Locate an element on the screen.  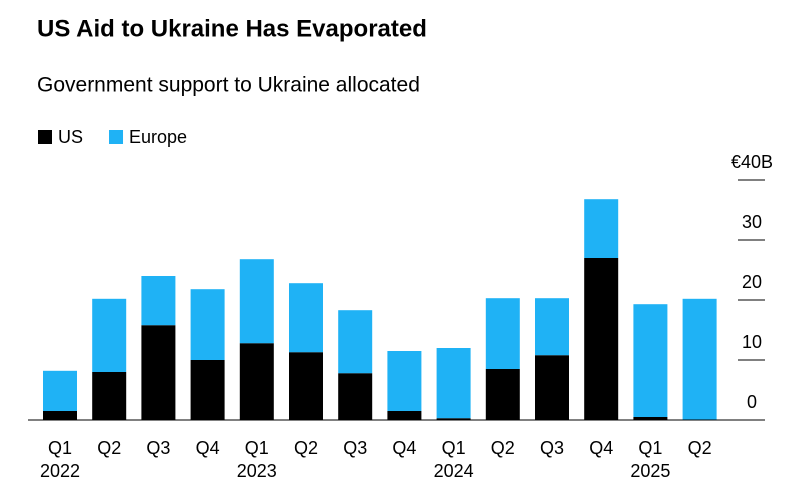
chart-title: US Aid to Ukraine Has Evaporated is located at coordinates (232, 28).